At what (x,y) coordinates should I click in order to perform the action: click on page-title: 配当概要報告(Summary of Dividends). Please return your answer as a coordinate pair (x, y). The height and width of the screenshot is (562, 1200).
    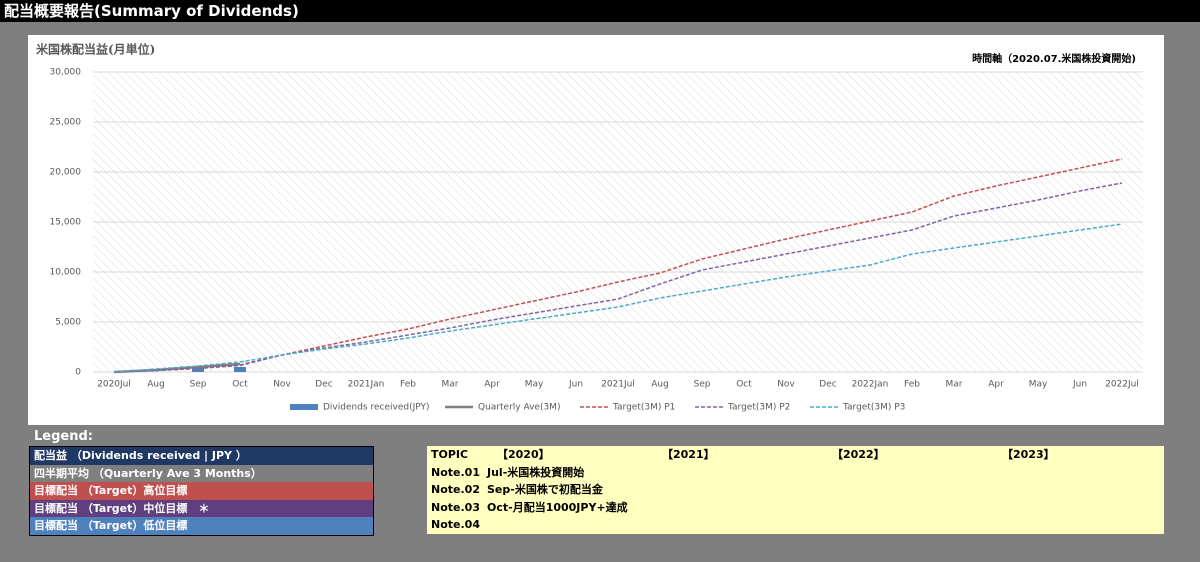
    Looking at the image, I should click on (600, 11).